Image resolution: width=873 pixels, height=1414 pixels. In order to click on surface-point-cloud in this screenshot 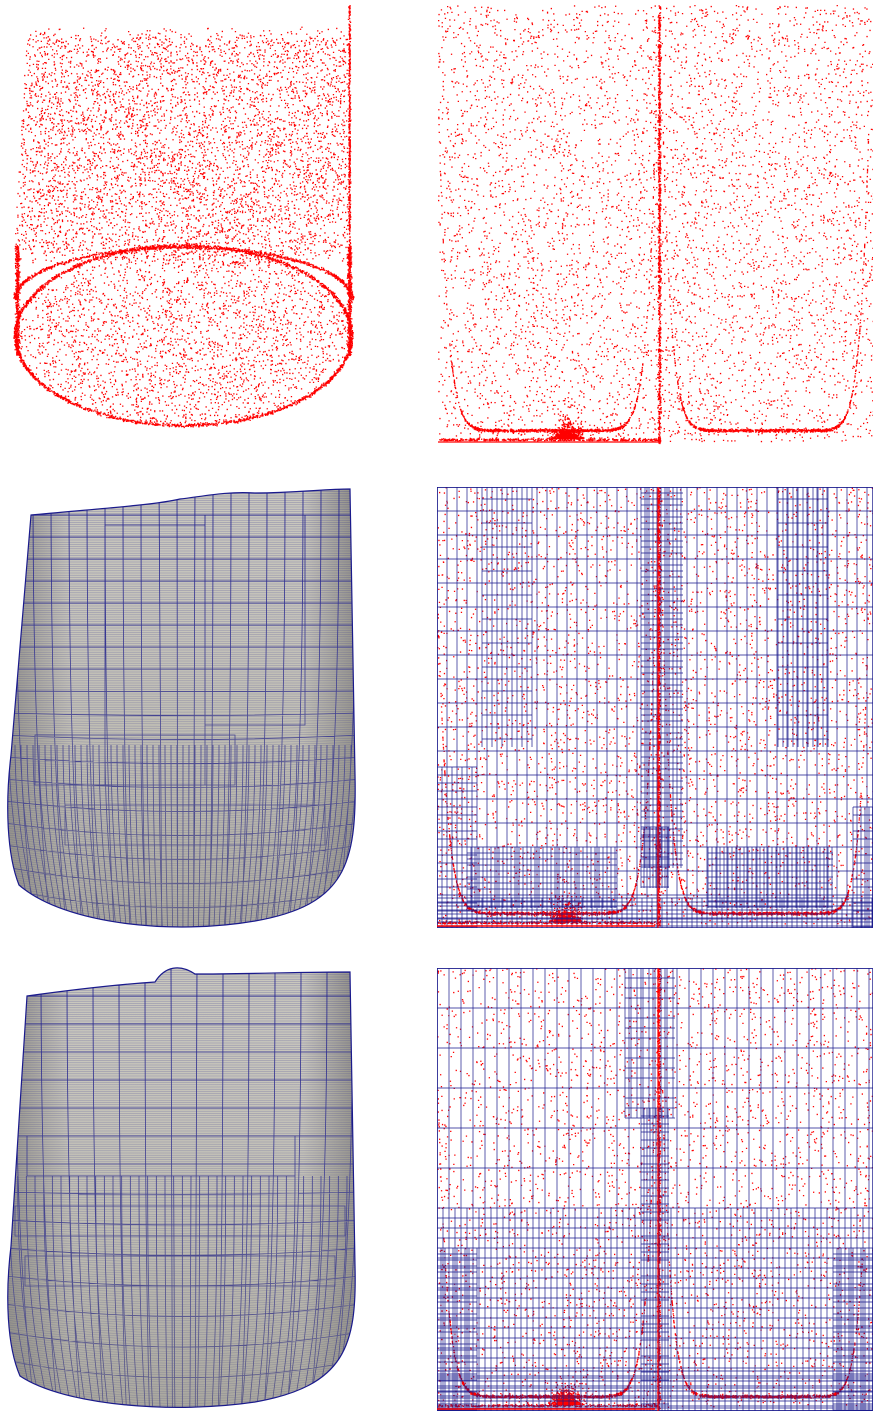, I will do `click(184, 217)`.